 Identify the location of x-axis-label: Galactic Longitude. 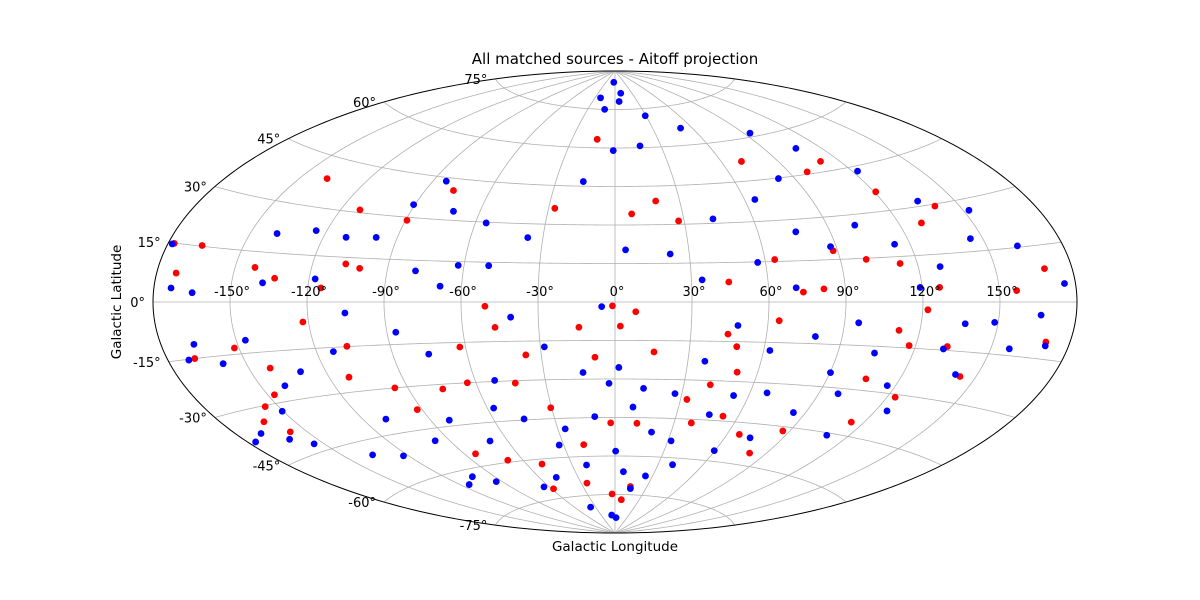
(615, 547).